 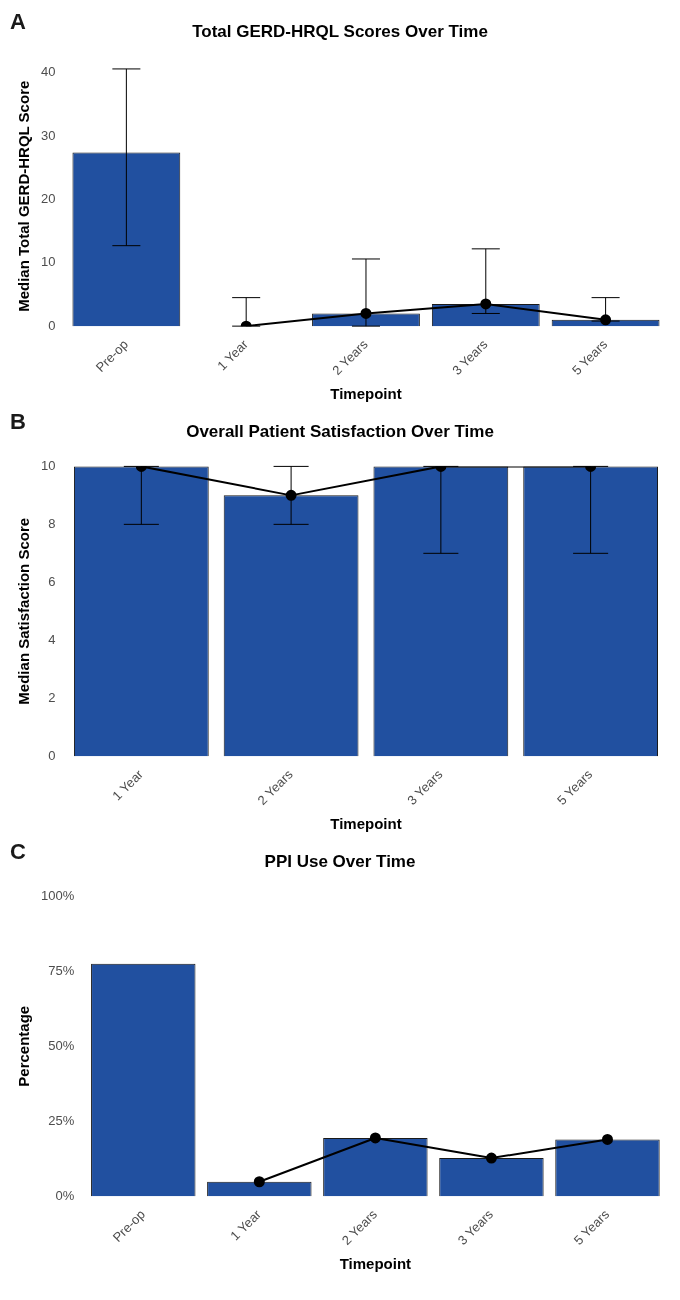 What do you see at coordinates (48, 72) in the screenshot?
I see `y-tick-label: 40` at bounding box center [48, 72].